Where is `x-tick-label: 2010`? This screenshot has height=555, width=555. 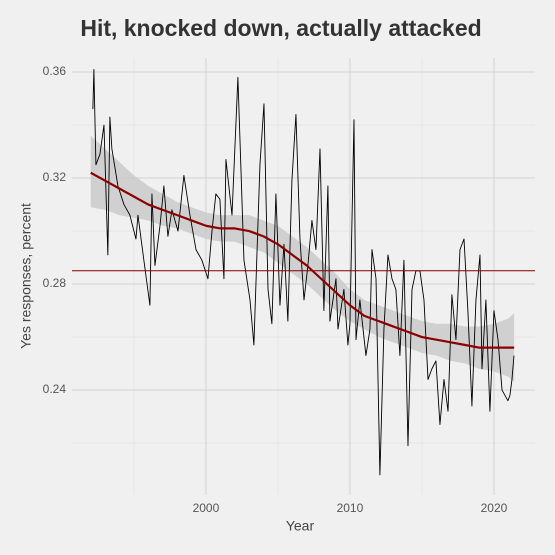
x-tick-label: 2010 is located at coordinates (350, 508).